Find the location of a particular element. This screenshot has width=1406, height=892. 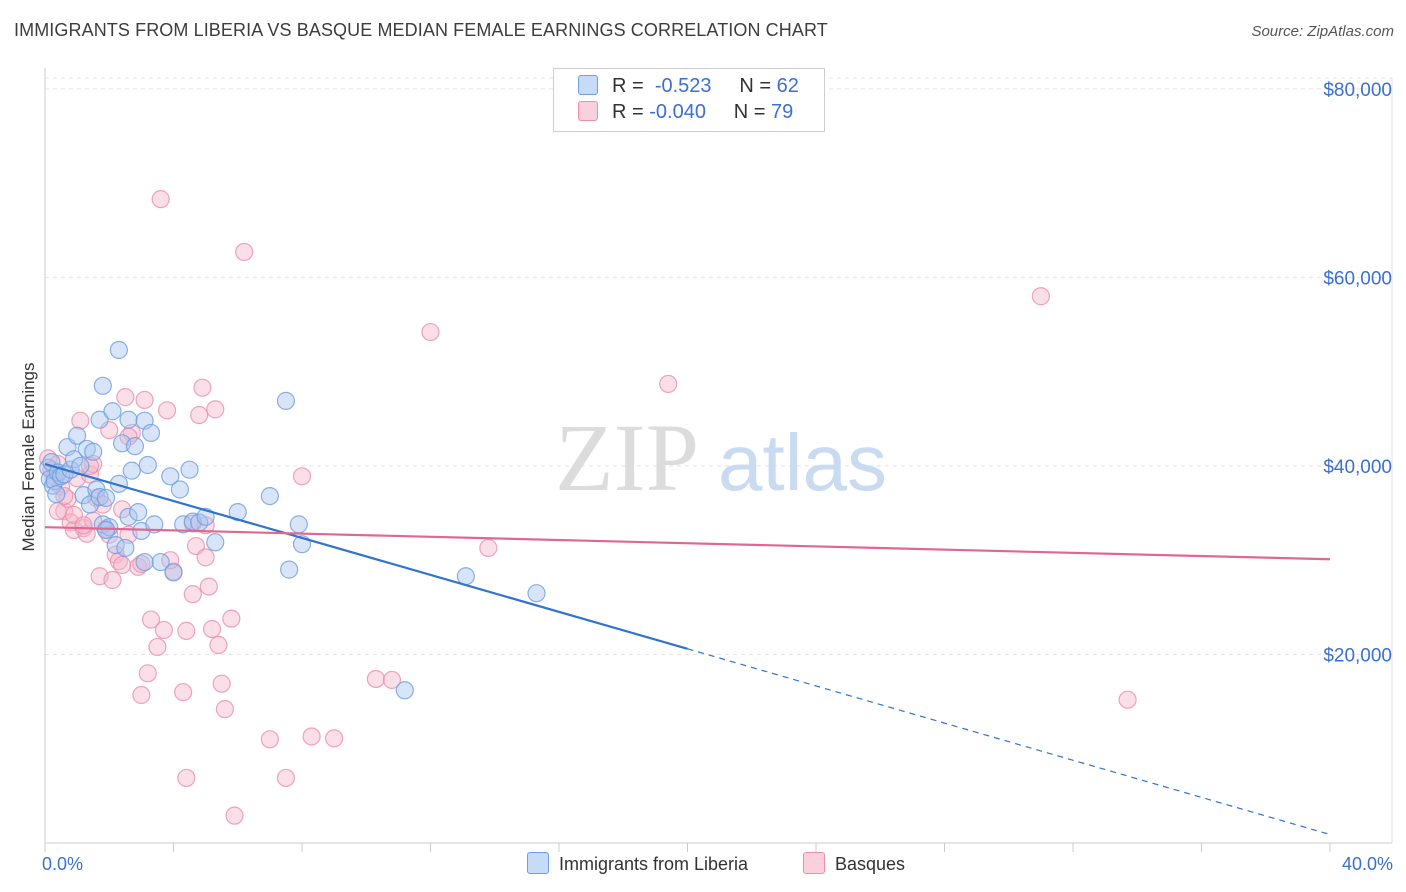

legend-n-value: 79 is located at coordinates (782, 112).